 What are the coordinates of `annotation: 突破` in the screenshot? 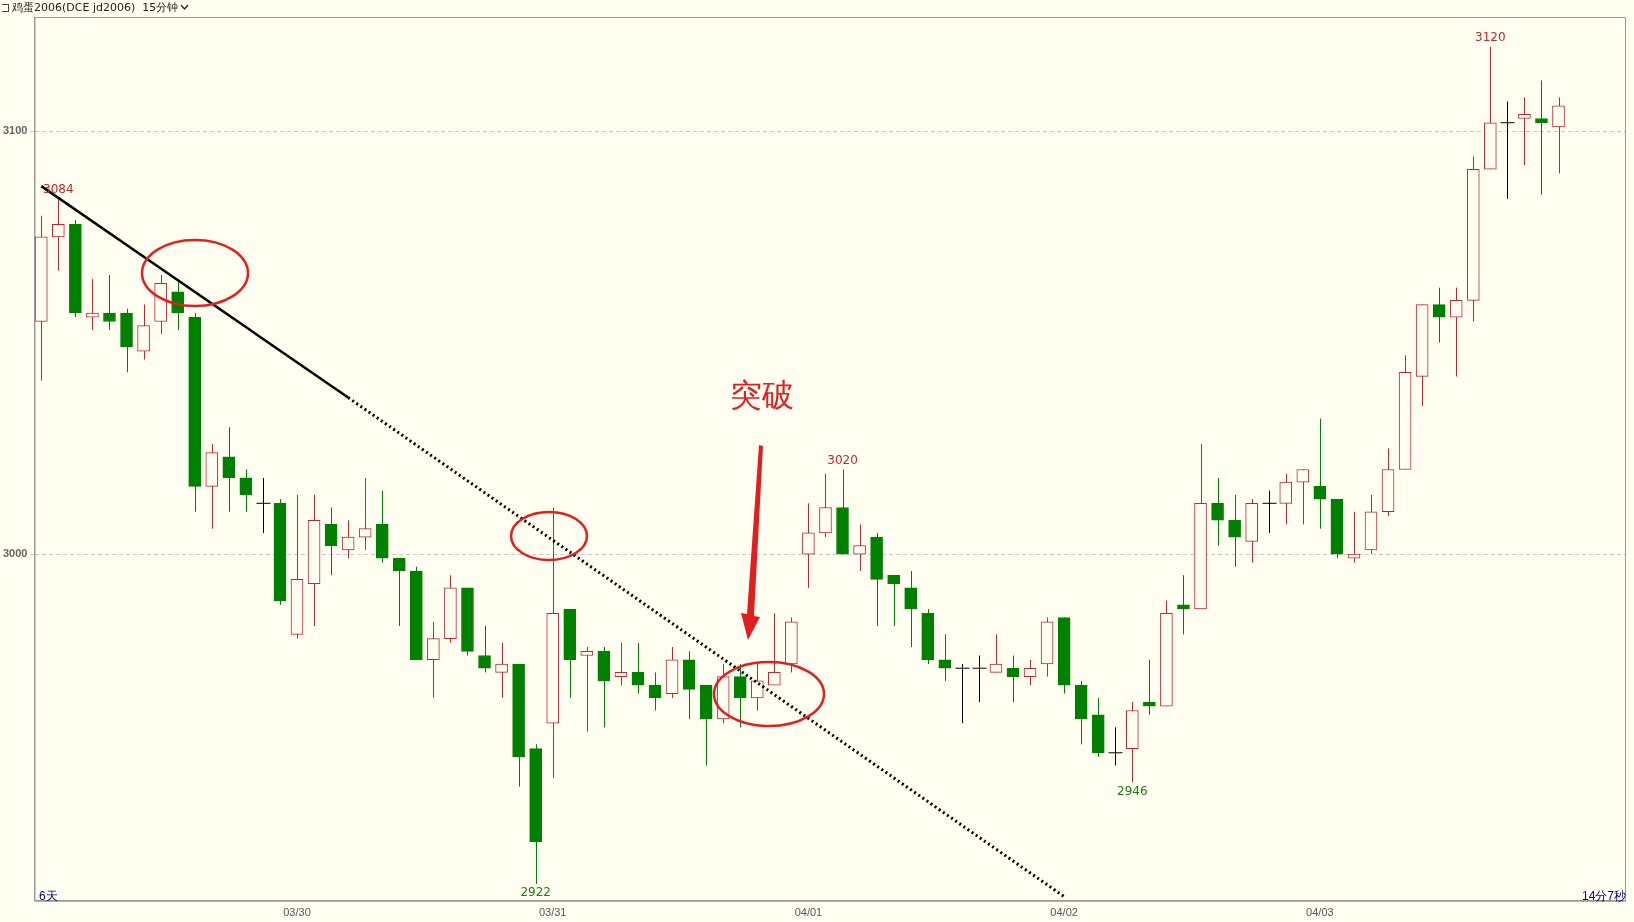 It's located at (762, 395).